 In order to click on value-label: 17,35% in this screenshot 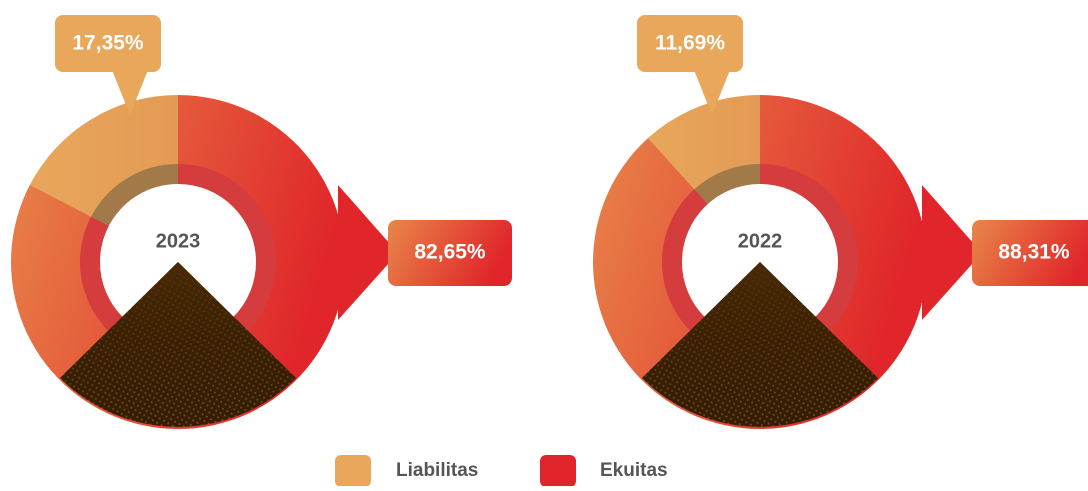, I will do `click(108, 43)`.